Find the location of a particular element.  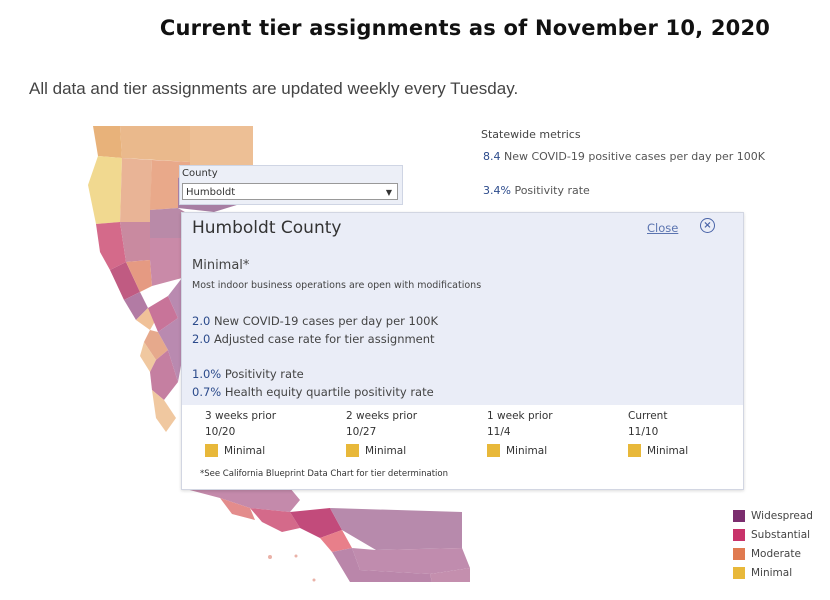

history-label: Current is located at coordinates (648, 416).